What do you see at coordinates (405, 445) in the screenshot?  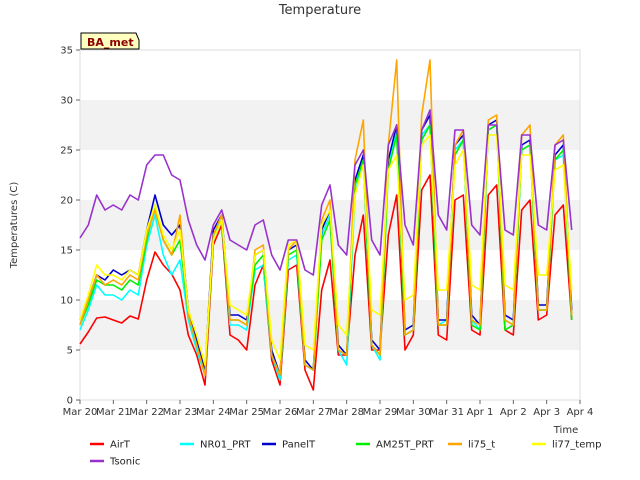 I see `legend-label-am25t-prt: AM25T_PRT` at bounding box center [405, 445].